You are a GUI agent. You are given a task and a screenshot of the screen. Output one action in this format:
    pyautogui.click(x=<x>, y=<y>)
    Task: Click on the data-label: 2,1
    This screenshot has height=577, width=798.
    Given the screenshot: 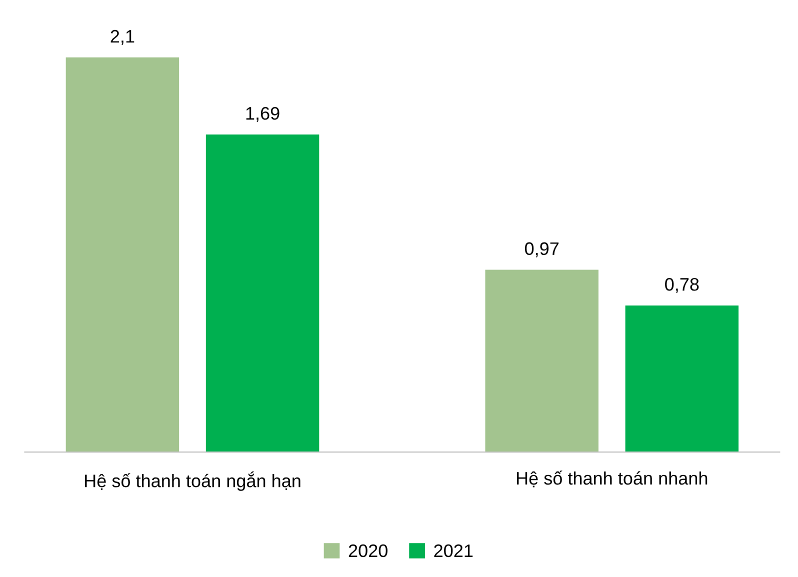 What is the action you would take?
    pyautogui.click(x=122, y=37)
    